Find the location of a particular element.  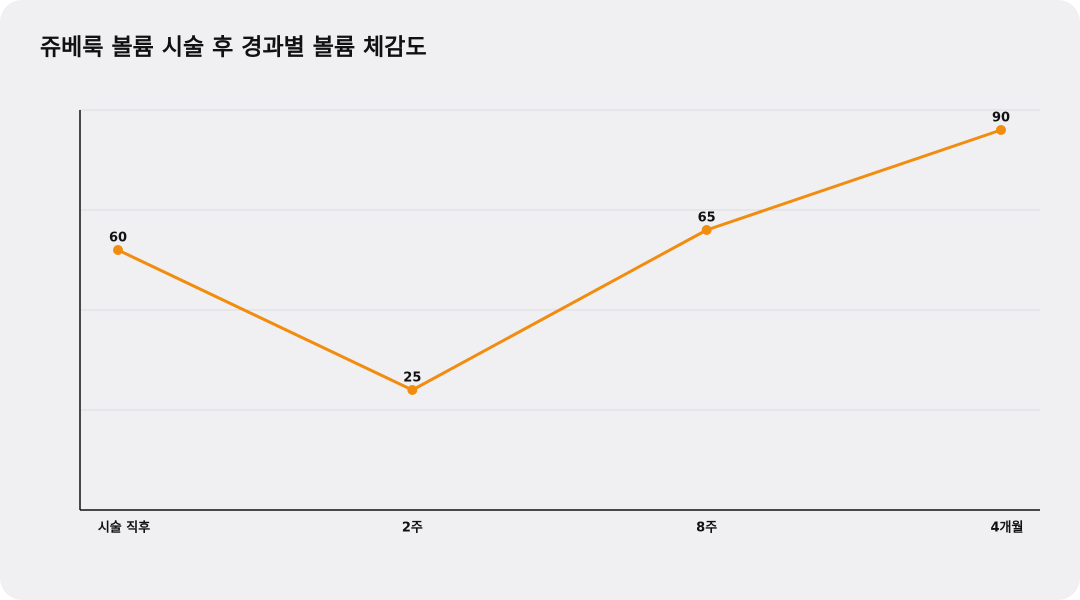

data-label: 65 is located at coordinates (707, 218).